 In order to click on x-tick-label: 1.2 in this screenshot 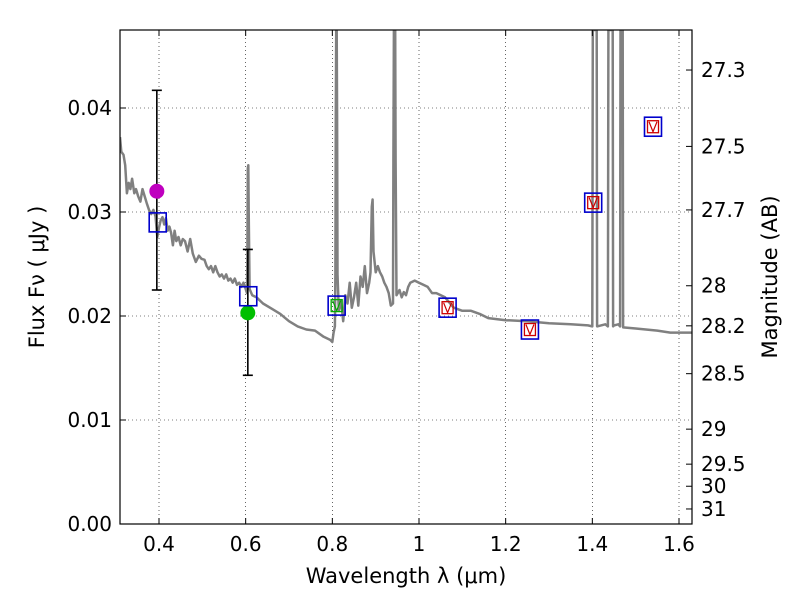, I will do `click(506, 544)`.